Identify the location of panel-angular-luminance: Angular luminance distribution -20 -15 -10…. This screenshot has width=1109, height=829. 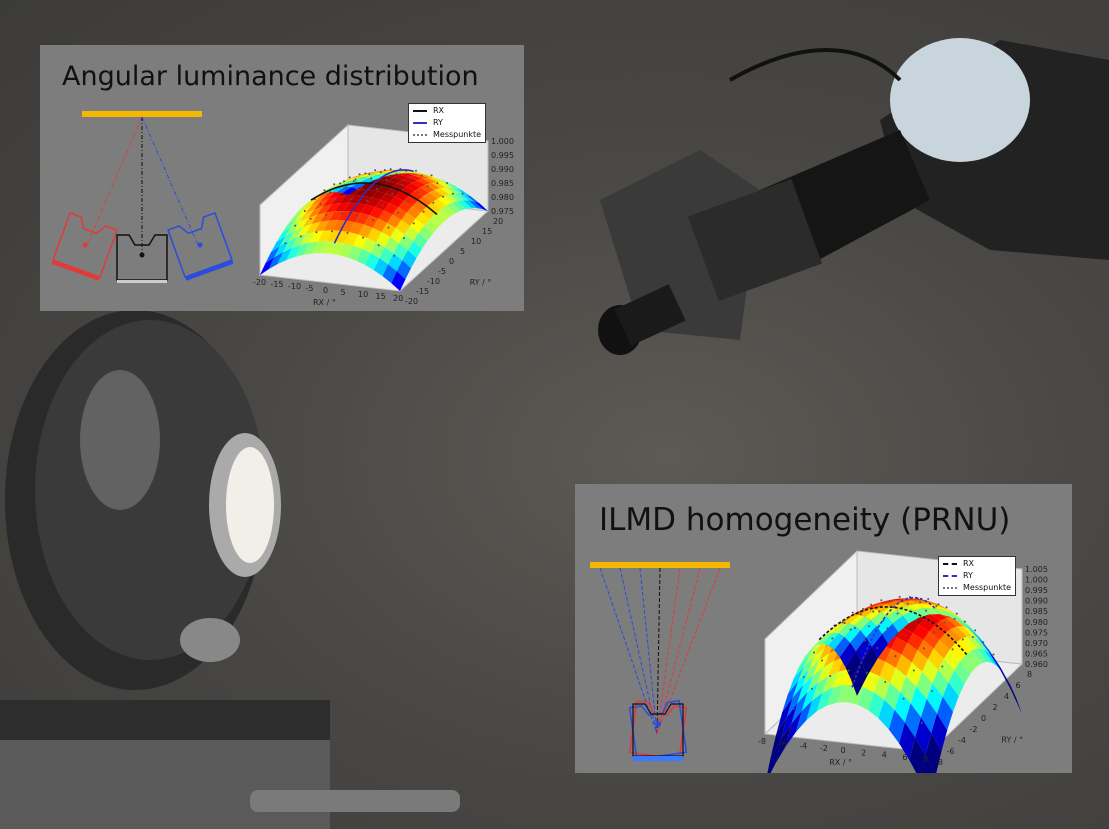
(282, 178).